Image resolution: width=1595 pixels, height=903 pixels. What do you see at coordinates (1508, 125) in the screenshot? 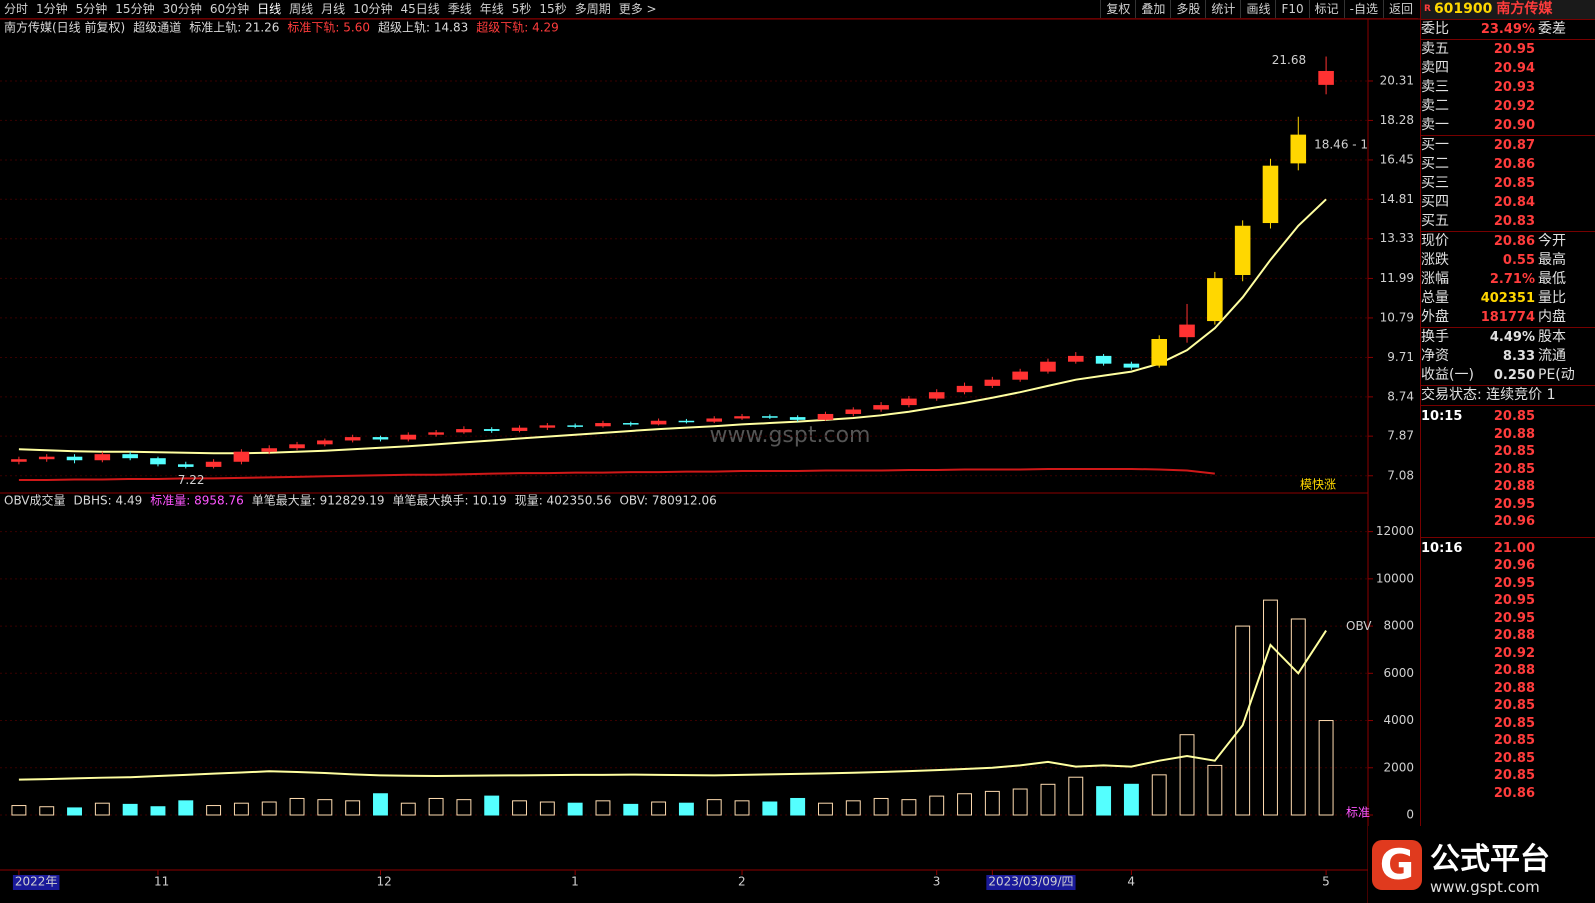
I see `order-book: 卖一 20.90` at bounding box center [1508, 125].